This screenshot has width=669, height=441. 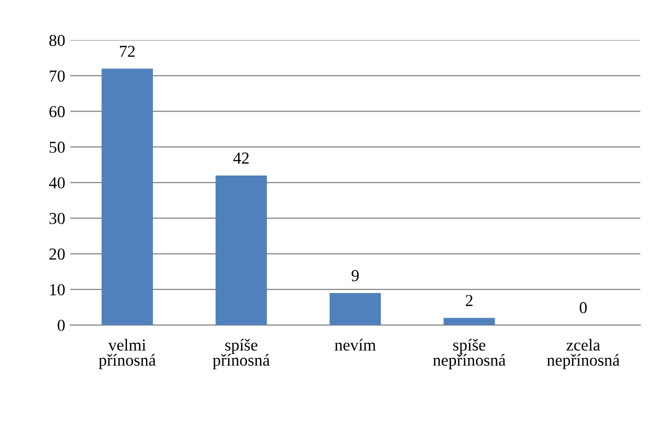 What do you see at coordinates (57, 218) in the screenshot?
I see `y-tick-label: 30` at bounding box center [57, 218].